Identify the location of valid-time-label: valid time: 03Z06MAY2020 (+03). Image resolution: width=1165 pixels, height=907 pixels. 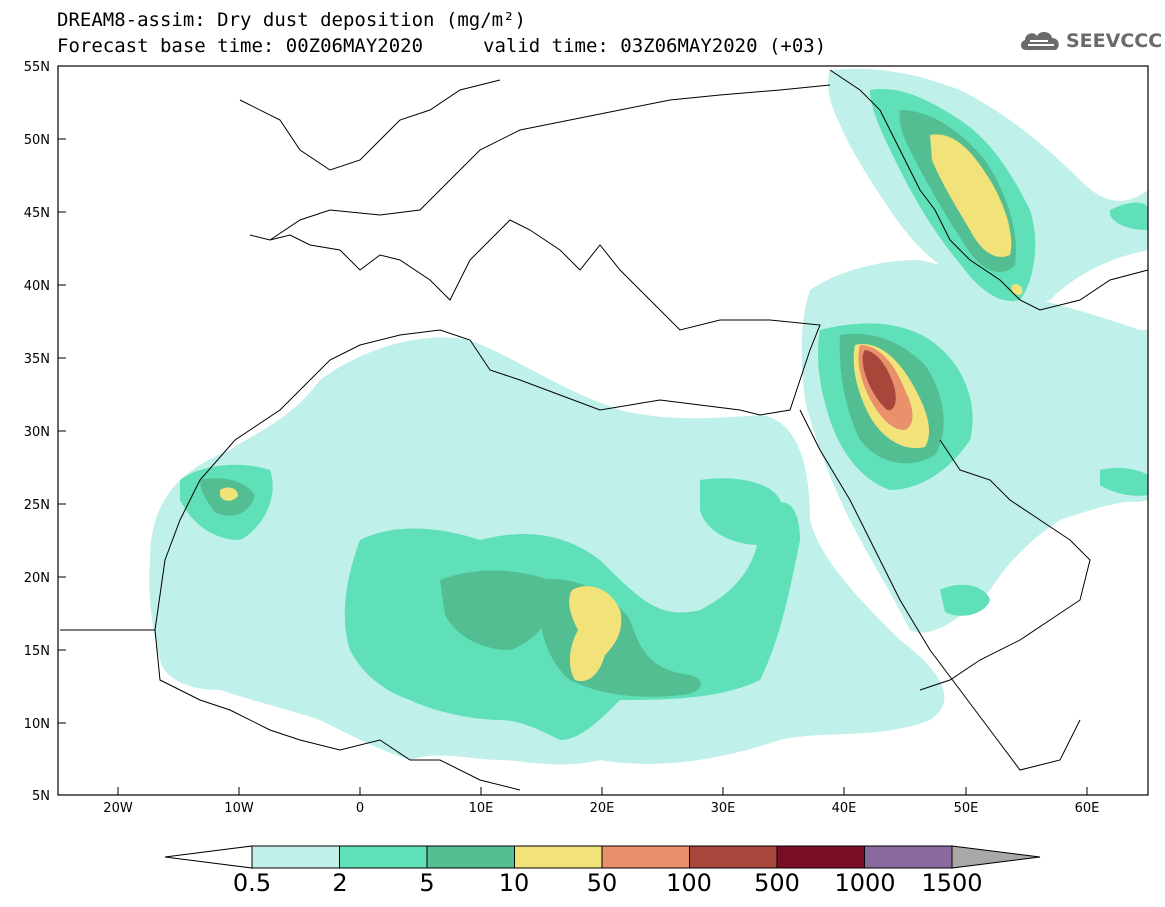
(655, 46).